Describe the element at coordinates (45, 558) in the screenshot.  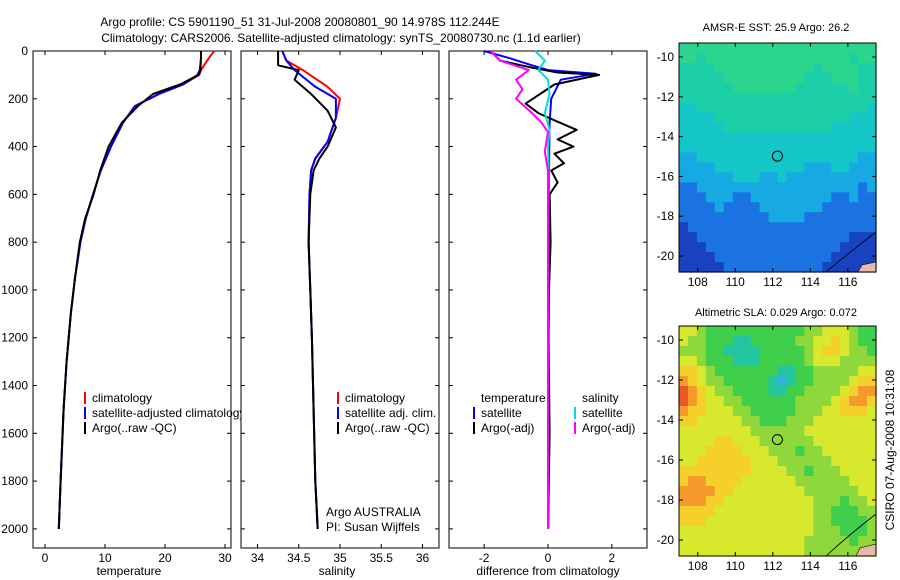
I see `xtick-label-0: 0` at that location.